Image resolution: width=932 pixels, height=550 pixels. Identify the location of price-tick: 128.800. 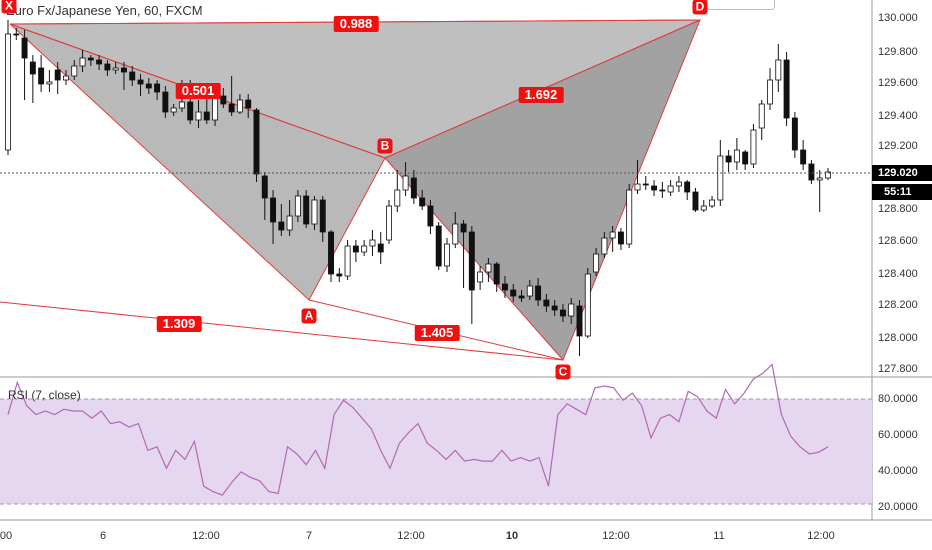
(898, 209).